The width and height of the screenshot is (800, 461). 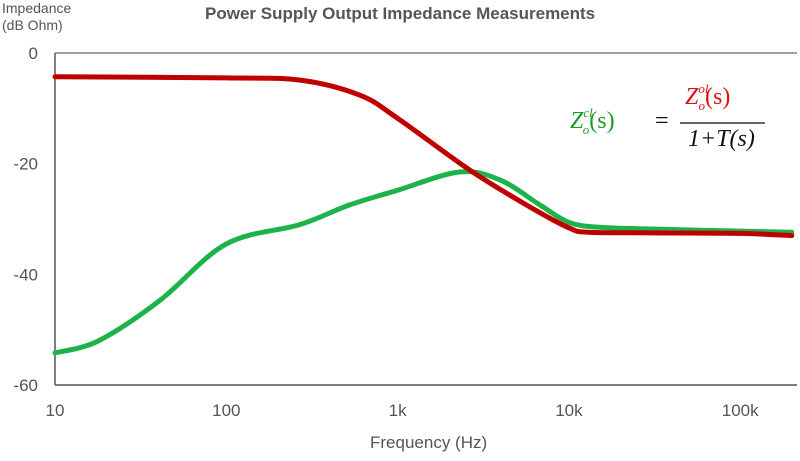 What do you see at coordinates (701, 105) in the screenshot?
I see `num-sub: o` at bounding box center [701, 105].